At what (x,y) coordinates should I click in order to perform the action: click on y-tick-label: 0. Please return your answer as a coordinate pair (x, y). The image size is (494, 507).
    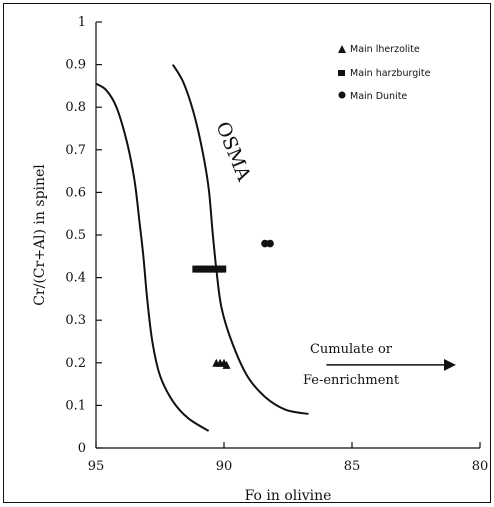
    Looking at the image, I should click on (82, 448).